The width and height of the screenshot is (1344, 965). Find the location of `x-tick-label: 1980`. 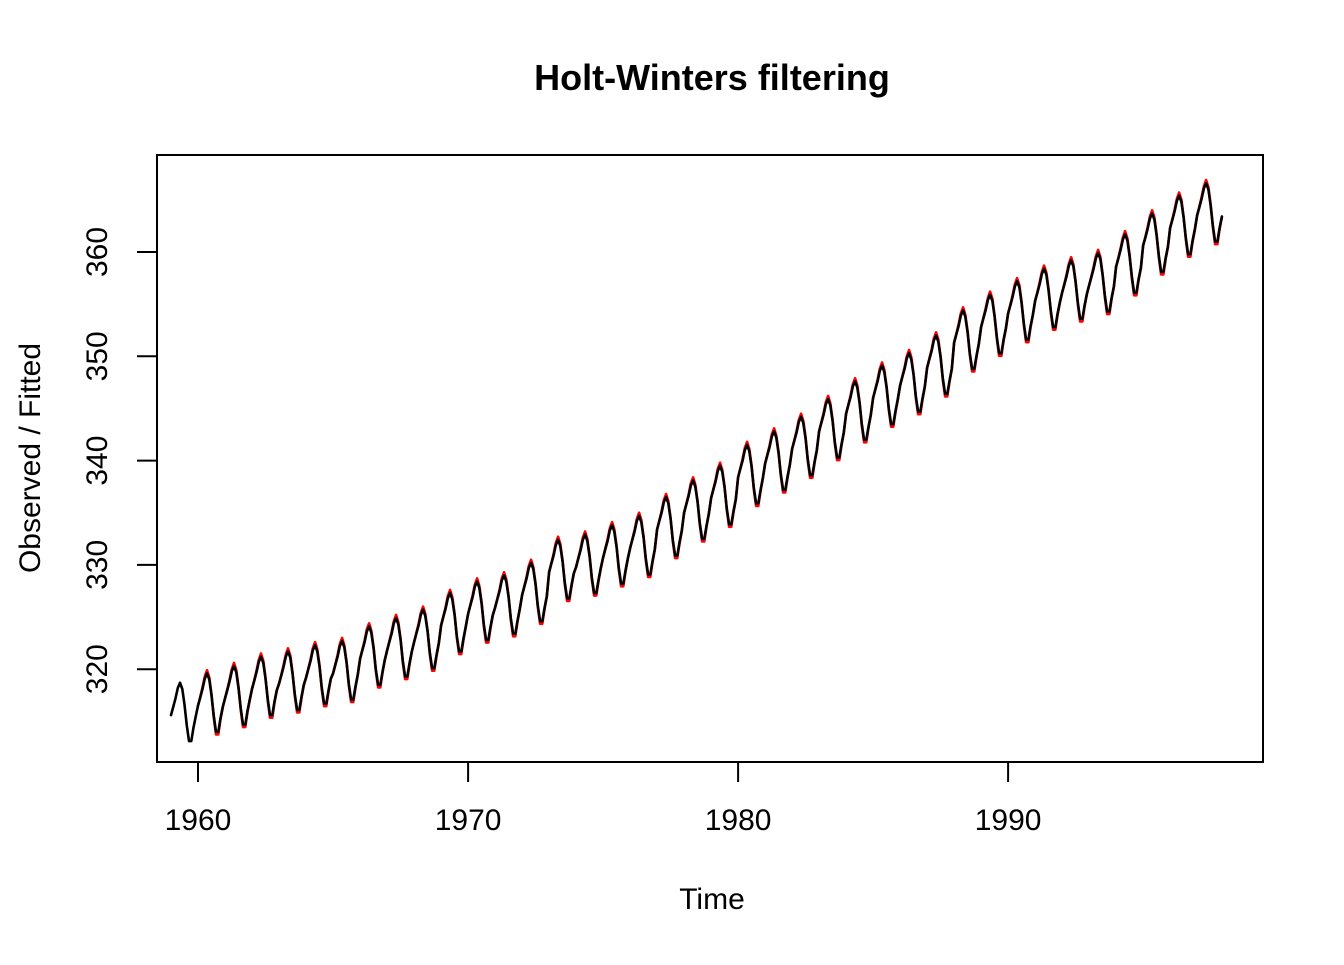

x-tick-label: 1980 is located at coordinates (738, 820).